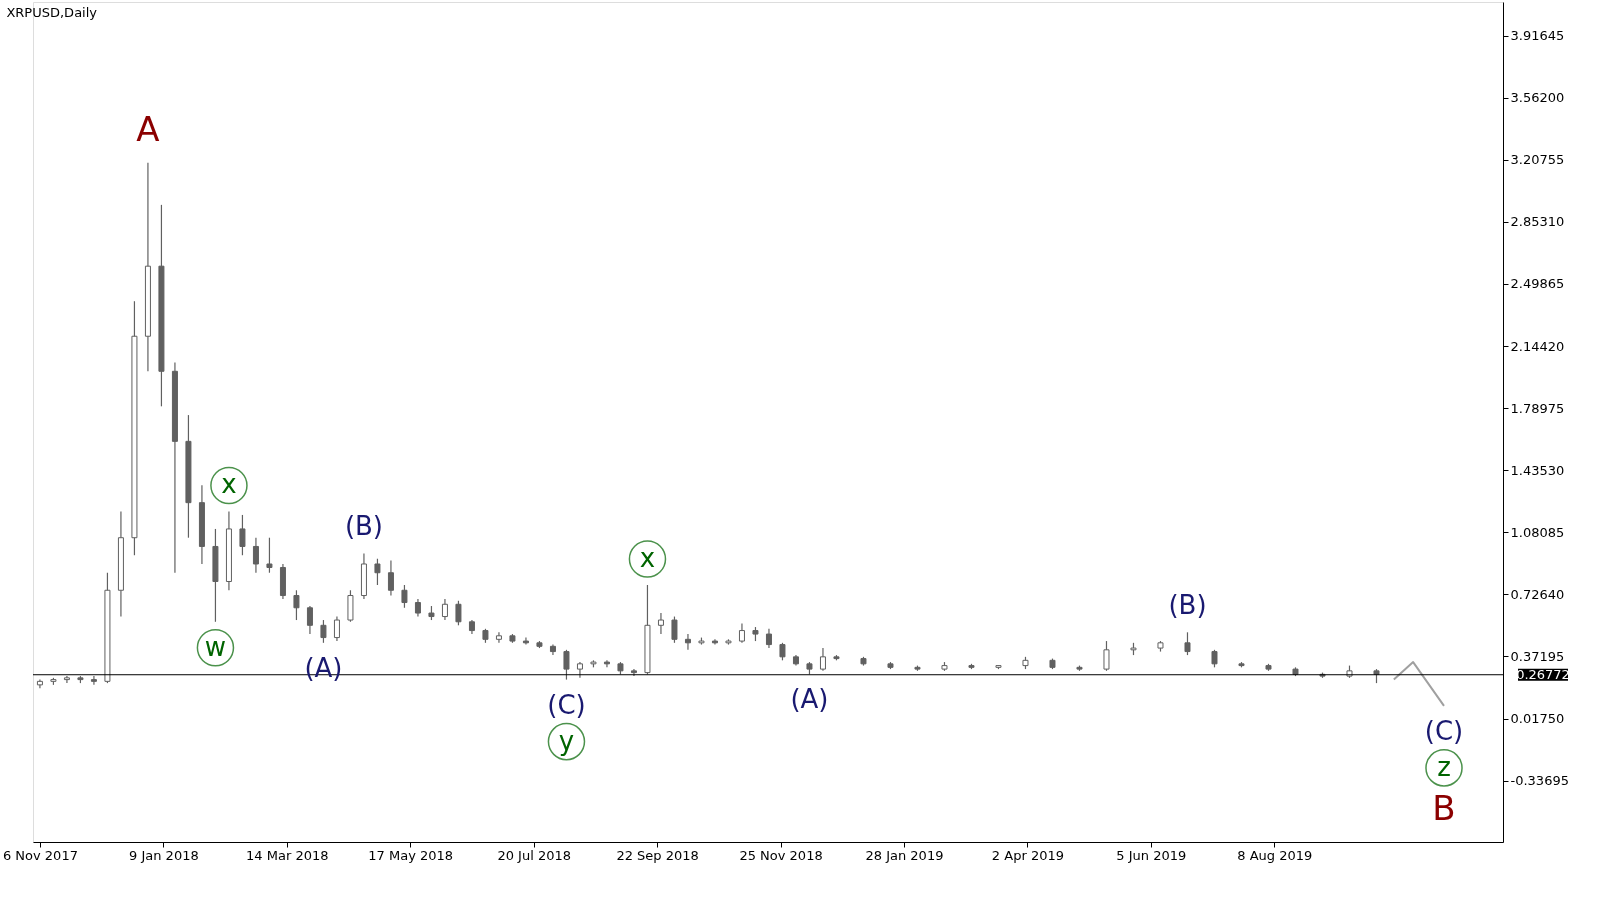 The width and height of the screenshot is (1599, 900). What do you see at coordinates (40, 855) in the screenshot?
I see `x-tick-label: 6 Nov 2017` at bounding box center [40, 855].